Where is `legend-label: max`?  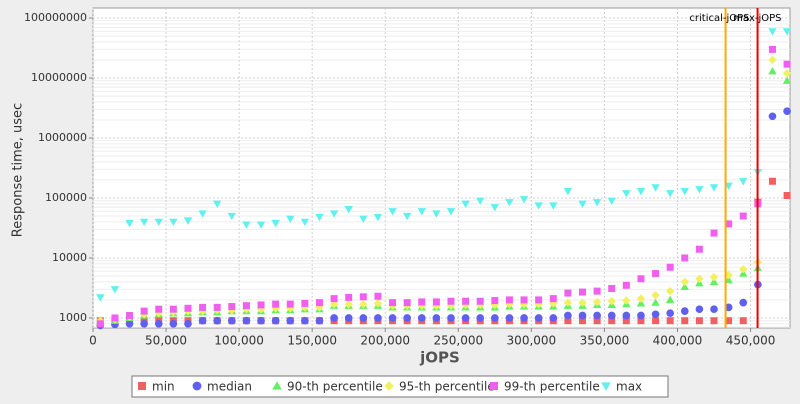 legend-label: max is located at coordinates (629, 387).